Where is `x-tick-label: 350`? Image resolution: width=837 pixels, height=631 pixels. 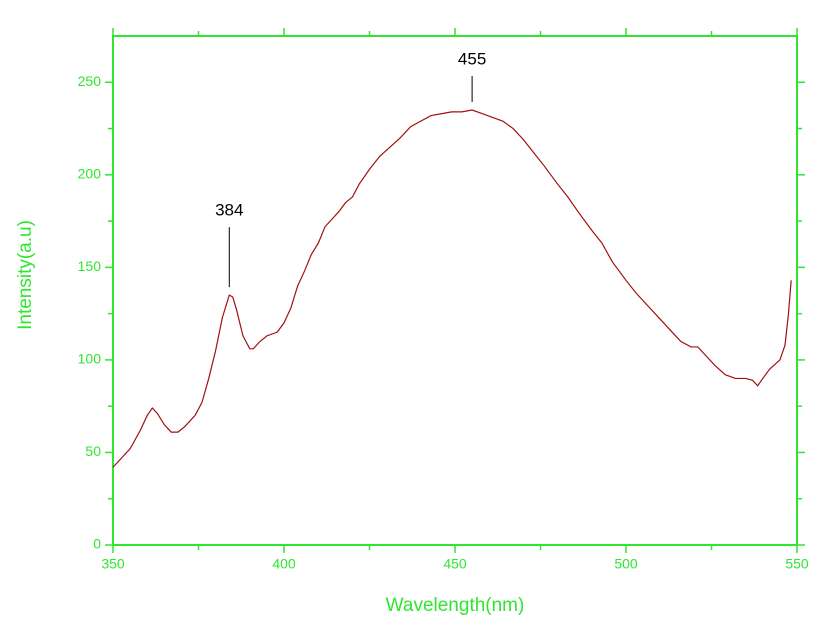
x-tick-label: 350 is located at coordinates (113, 564).